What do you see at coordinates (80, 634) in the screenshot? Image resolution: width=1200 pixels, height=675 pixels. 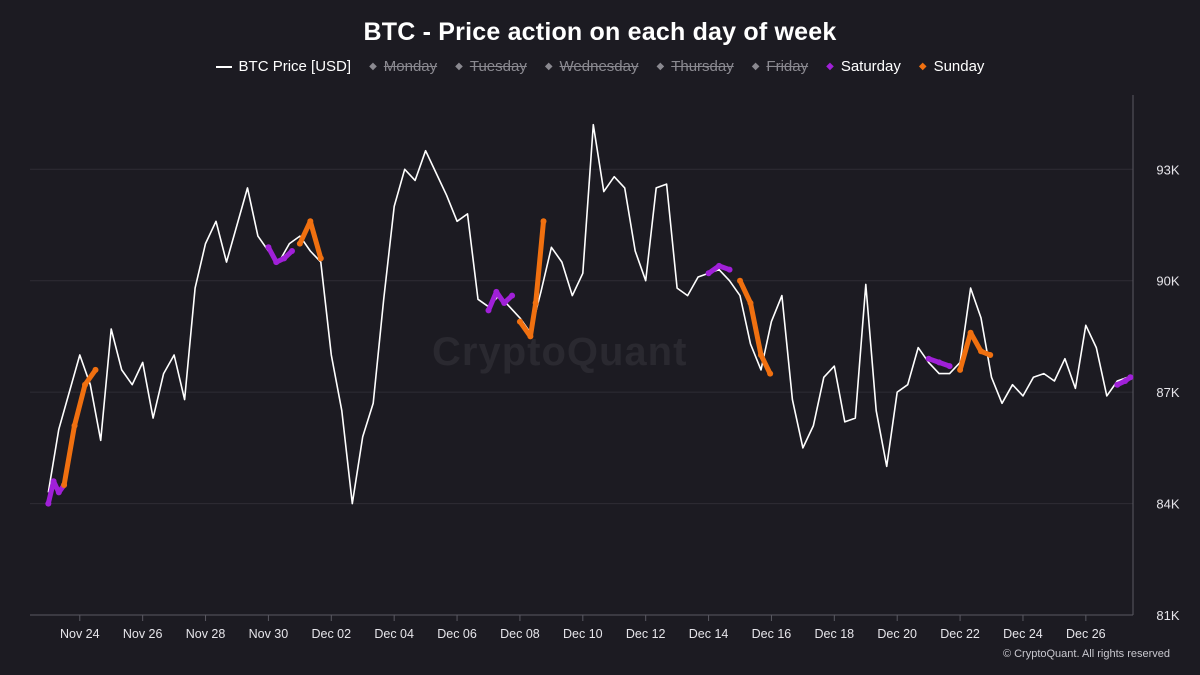 I see `x-tick-label: Nov 24` at bounding box center [80, 634].